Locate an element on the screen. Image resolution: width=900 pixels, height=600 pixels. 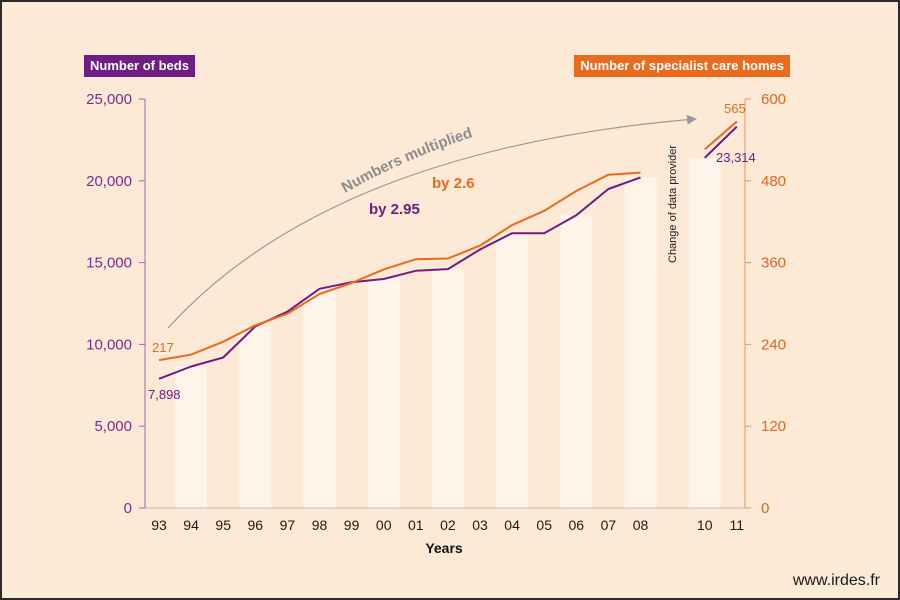
left-axis-tick-label: 0 is located at coordinates (128, 508).